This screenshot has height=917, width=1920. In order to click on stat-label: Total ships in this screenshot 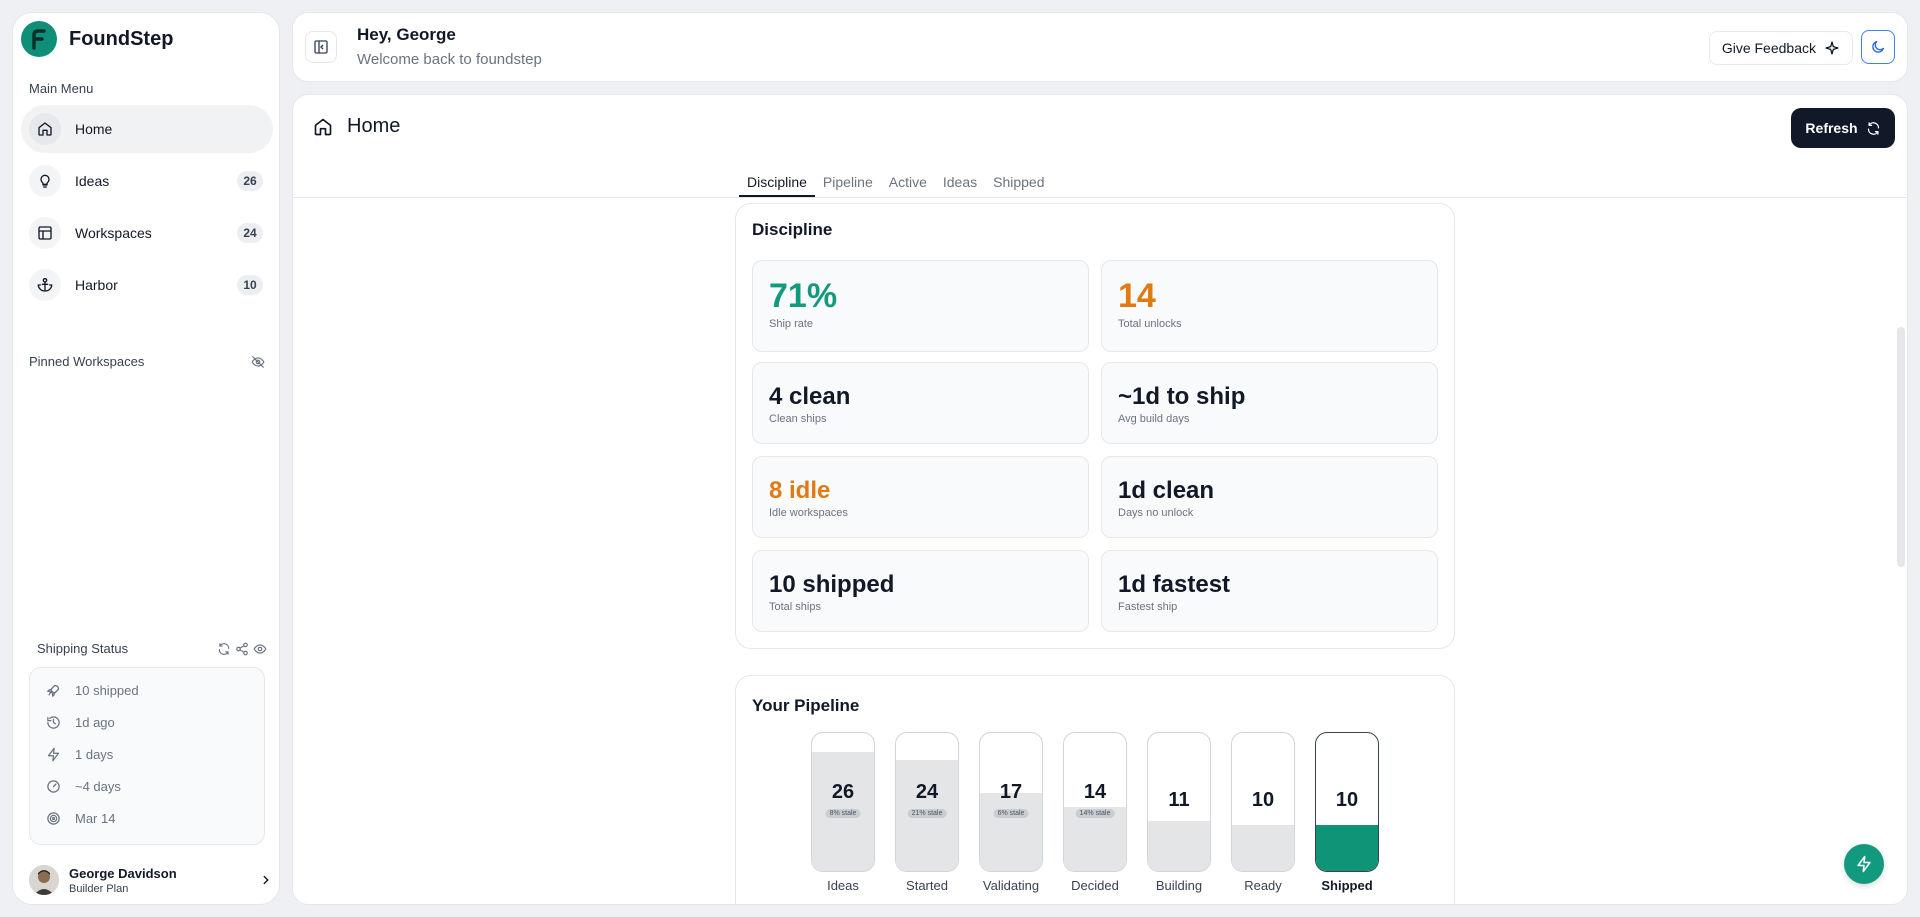, I will do `click(795, 607)`.